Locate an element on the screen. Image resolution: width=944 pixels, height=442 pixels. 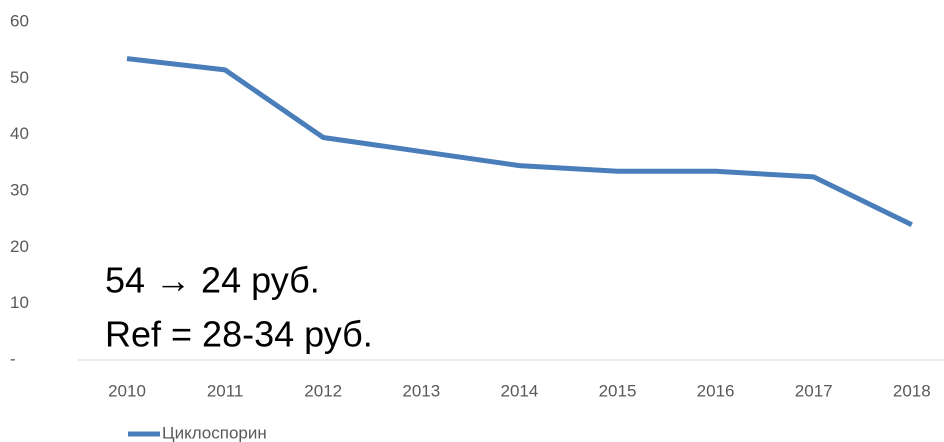
x-tick-label: 2017 is located at coordinates (814, 390).